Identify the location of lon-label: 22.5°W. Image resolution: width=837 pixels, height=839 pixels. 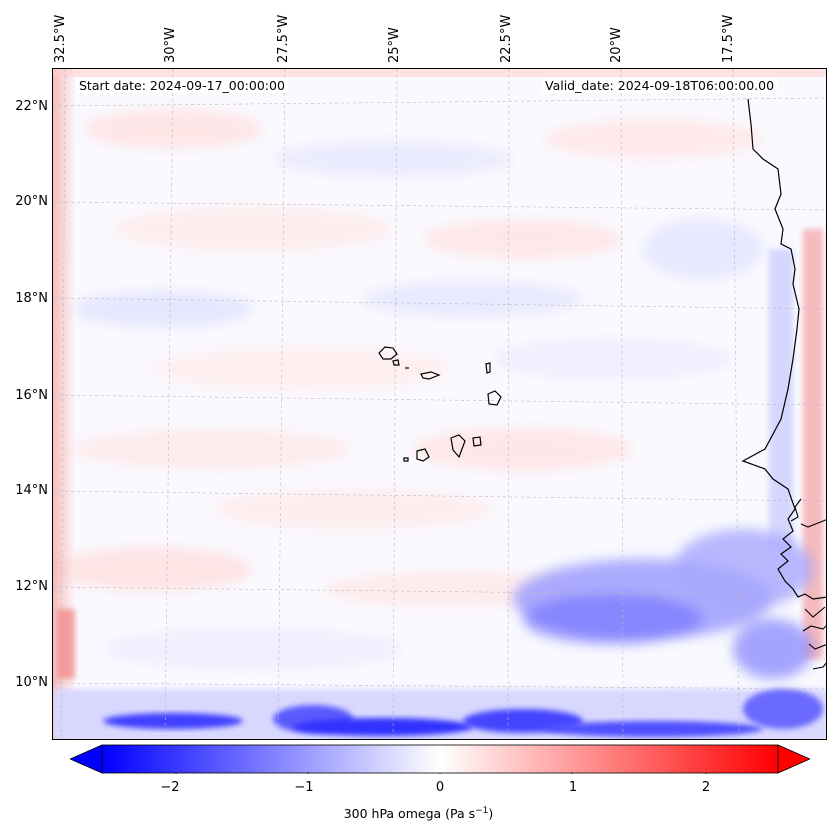
(506, 38).